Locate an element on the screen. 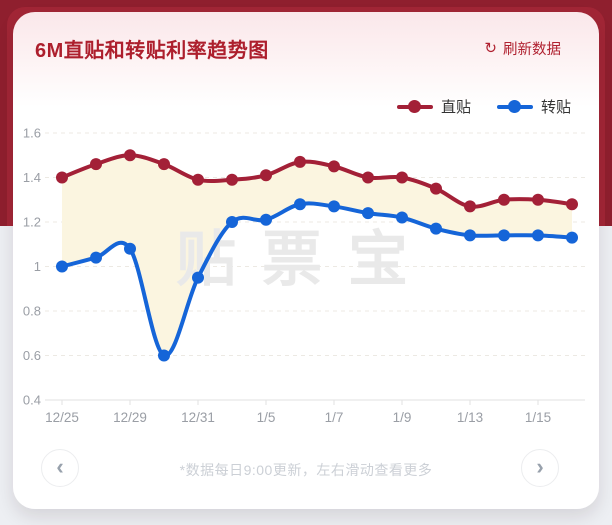 Image resolution: width=612 pixels, height=525 pixels. chevron-right-icon: › is located at coordinates (540, 466).